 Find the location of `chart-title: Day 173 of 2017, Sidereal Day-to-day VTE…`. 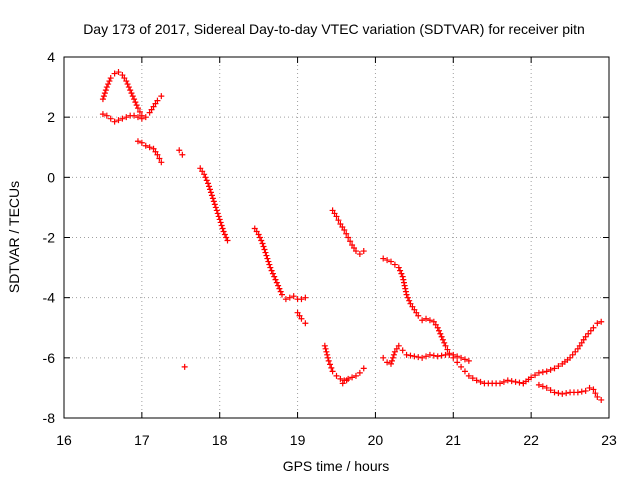

chart-title: Day 173 of 2017, Sidereal Day-to-day VTE… is located at coordinates (334, 29).